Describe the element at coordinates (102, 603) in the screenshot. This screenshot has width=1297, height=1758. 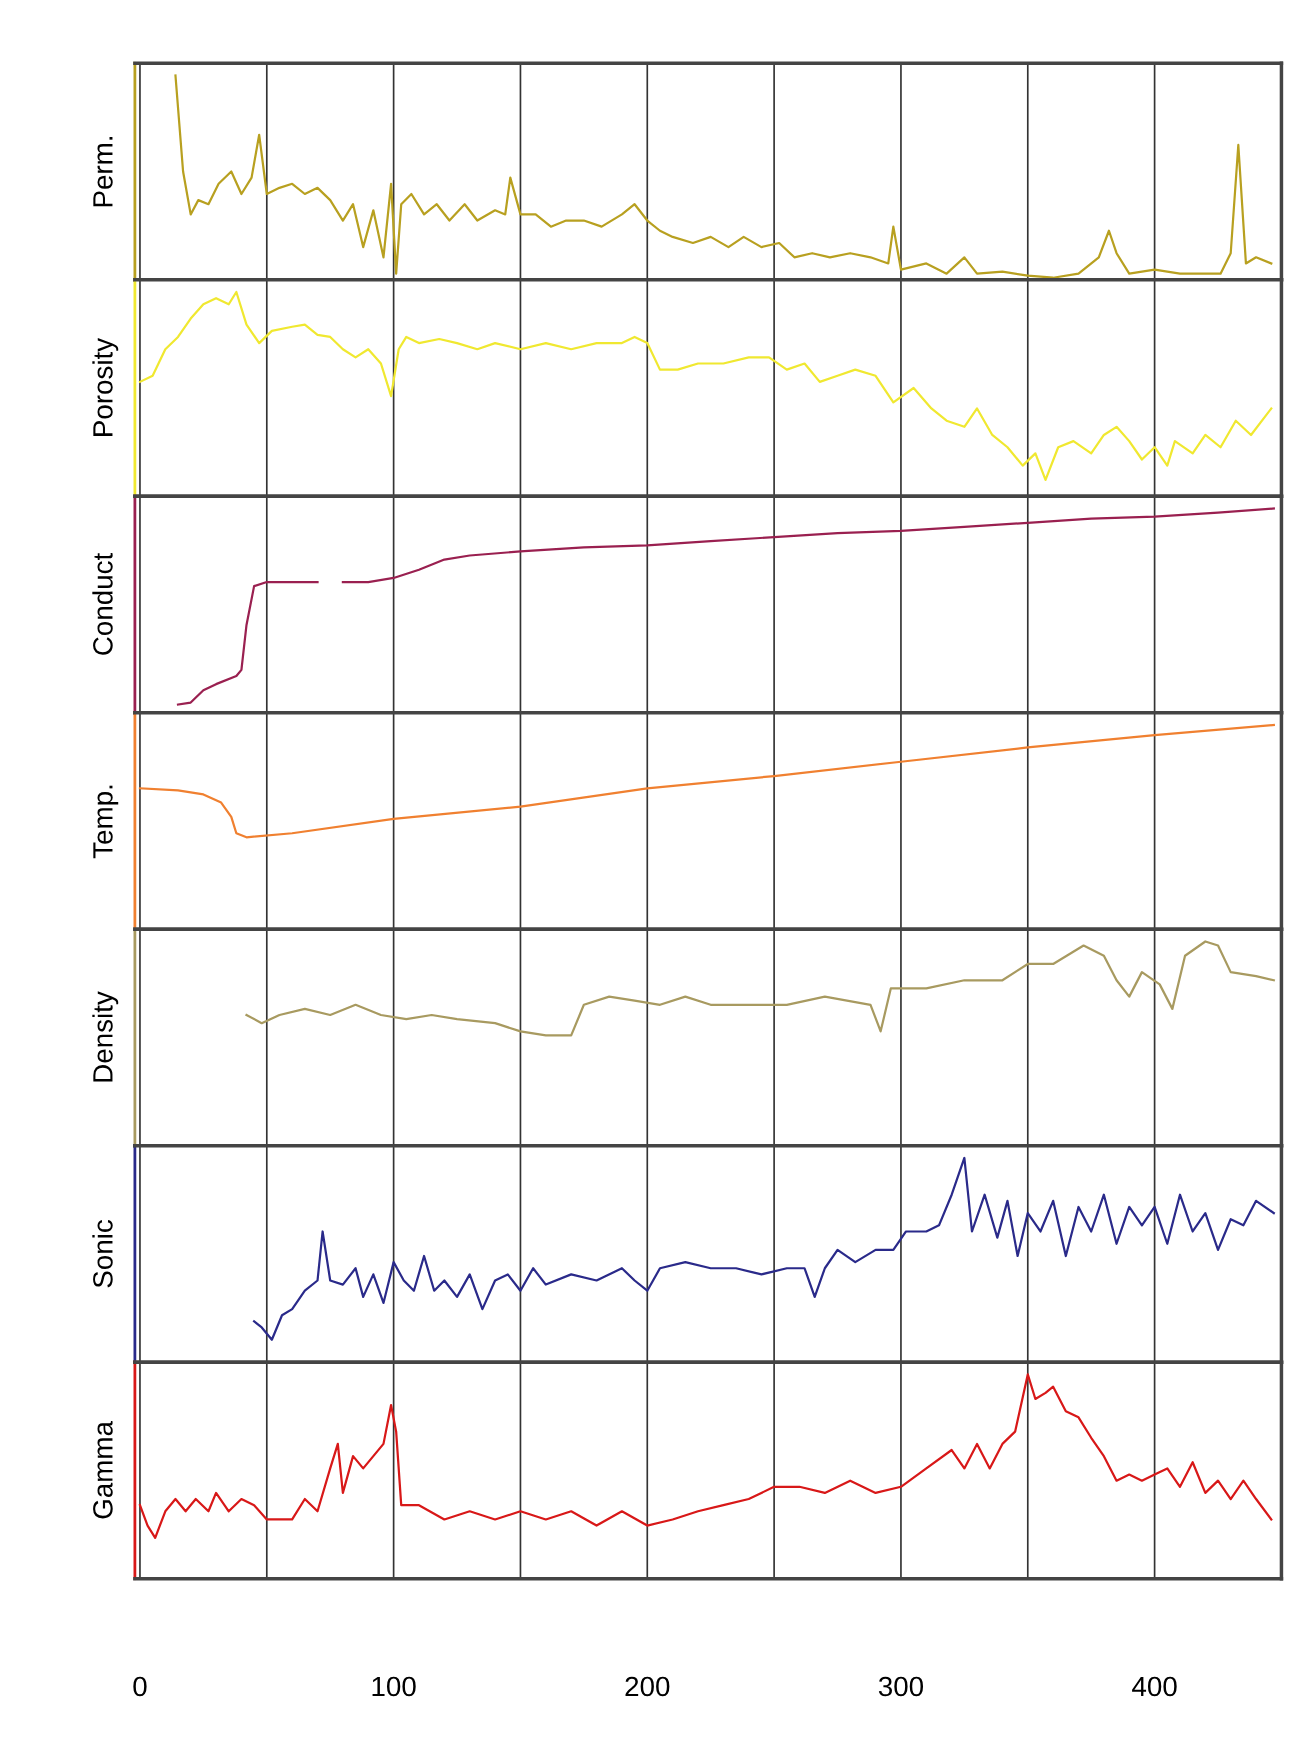
I see `y-axis-title: Conduct` at that location.